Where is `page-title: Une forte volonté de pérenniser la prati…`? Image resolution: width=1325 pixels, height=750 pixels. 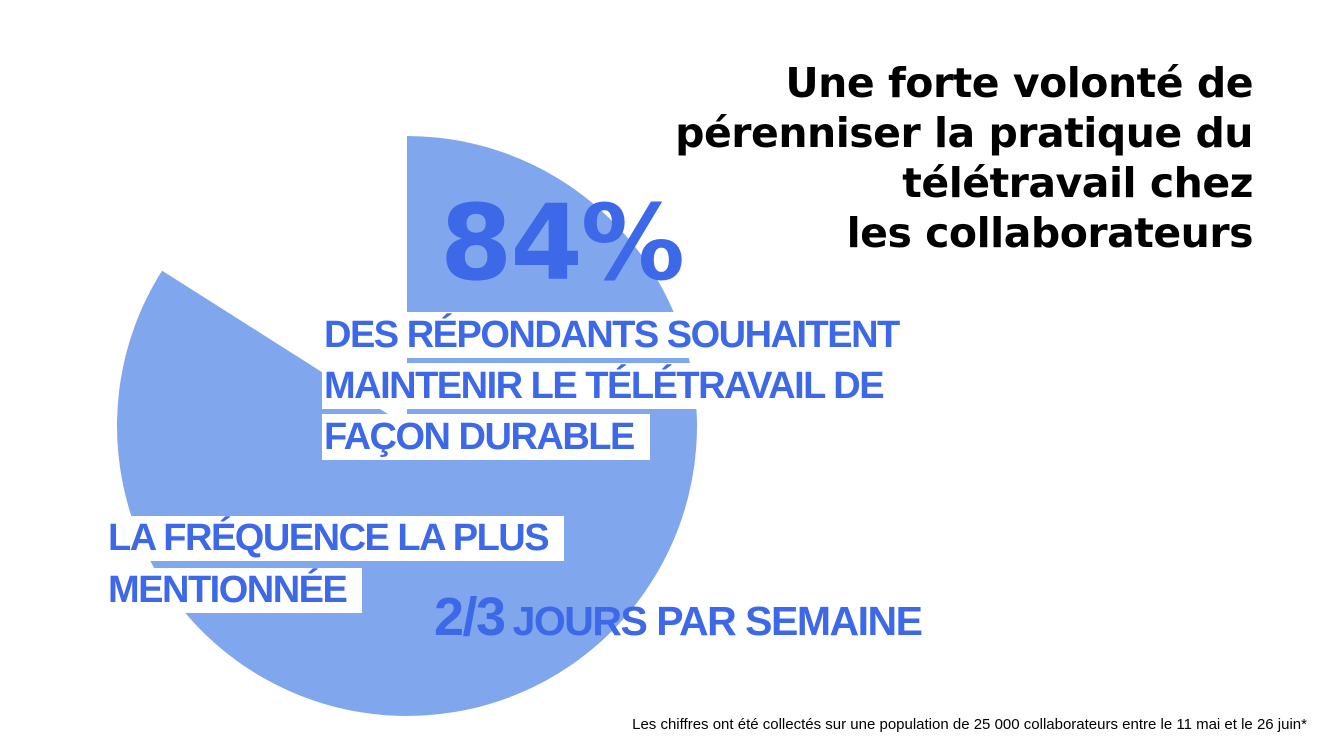 page-title: Une forte volonté de pérenniser la prati… is located at coordinates (964, 158).